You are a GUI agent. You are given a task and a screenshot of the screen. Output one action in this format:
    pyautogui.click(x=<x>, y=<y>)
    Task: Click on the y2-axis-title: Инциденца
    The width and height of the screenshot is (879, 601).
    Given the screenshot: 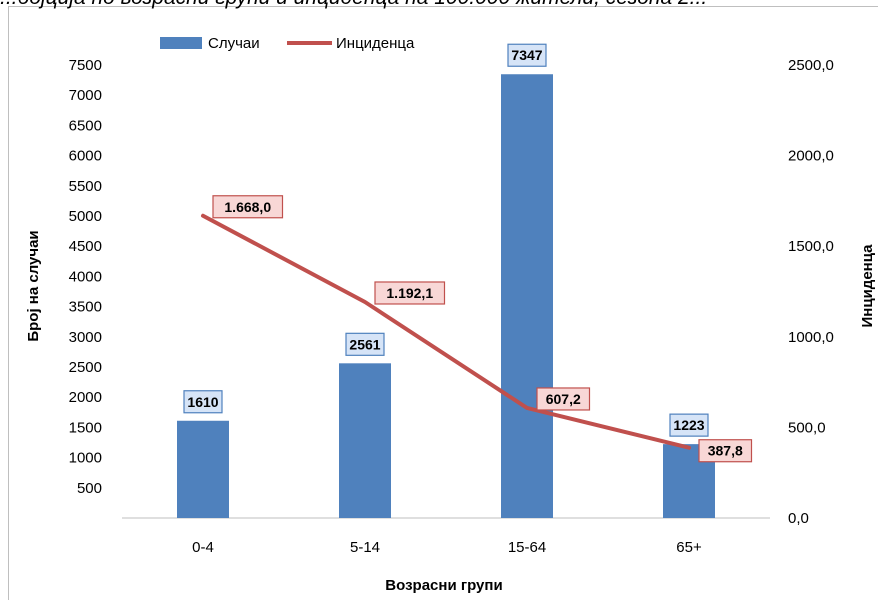 What is the action you would take?
    pyautogui.click(x=867, y=286)
    